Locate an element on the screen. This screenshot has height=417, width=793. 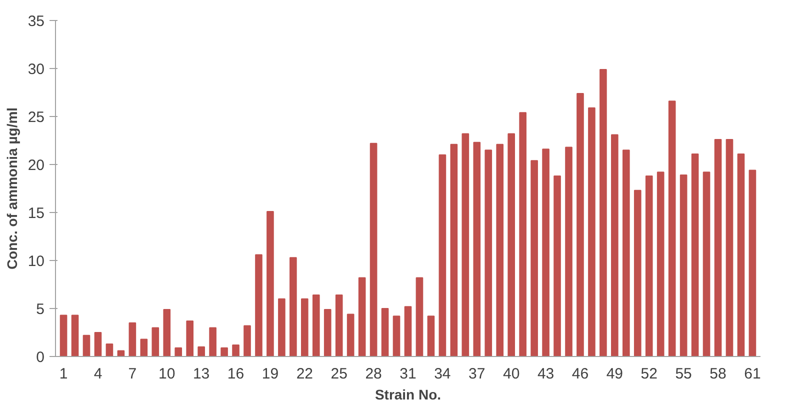
x-tick-label: 61 is located at coordinates (752, 374).